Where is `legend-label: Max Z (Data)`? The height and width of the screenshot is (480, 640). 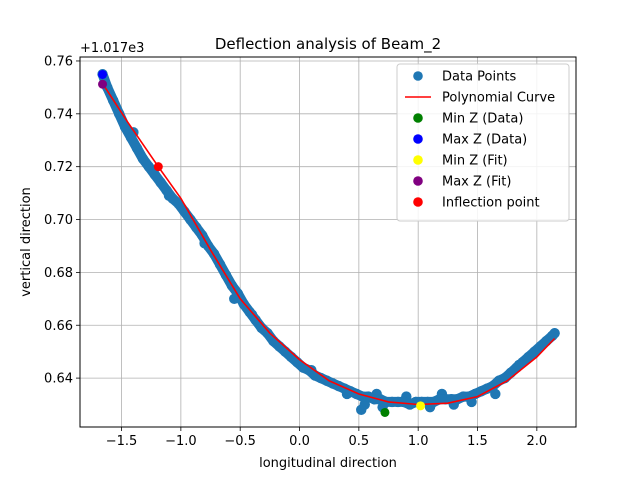
legend-label: Max Z (Data) is located at coordinates (484, 140).